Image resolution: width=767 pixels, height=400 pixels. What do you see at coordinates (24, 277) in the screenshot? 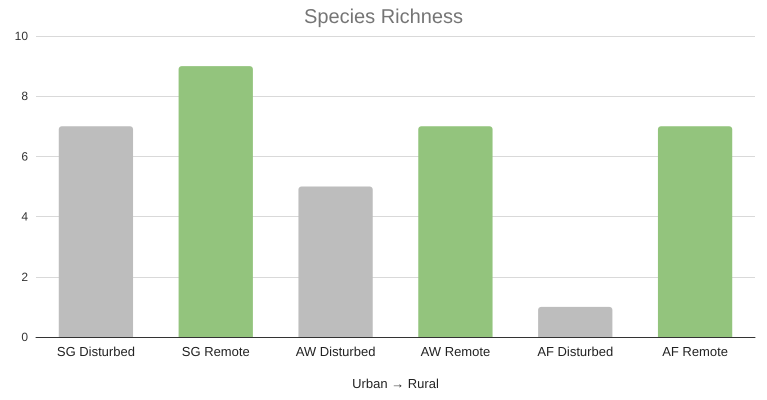
I see `y-tick-label: 2` at bounding box center [24, 277].